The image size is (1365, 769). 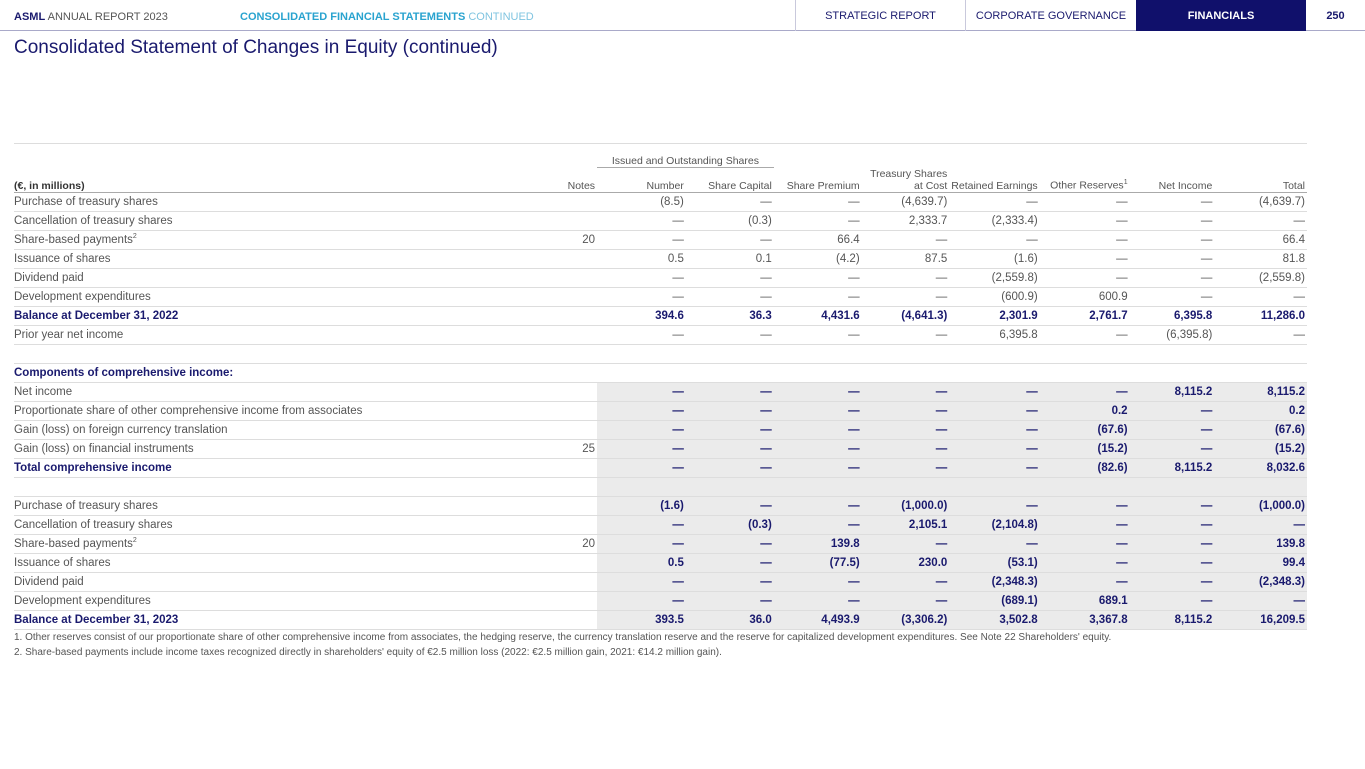 I want to click on table-row: Net income — — — — — —8,115.2 8,115.2, so click(x=660, y=392).